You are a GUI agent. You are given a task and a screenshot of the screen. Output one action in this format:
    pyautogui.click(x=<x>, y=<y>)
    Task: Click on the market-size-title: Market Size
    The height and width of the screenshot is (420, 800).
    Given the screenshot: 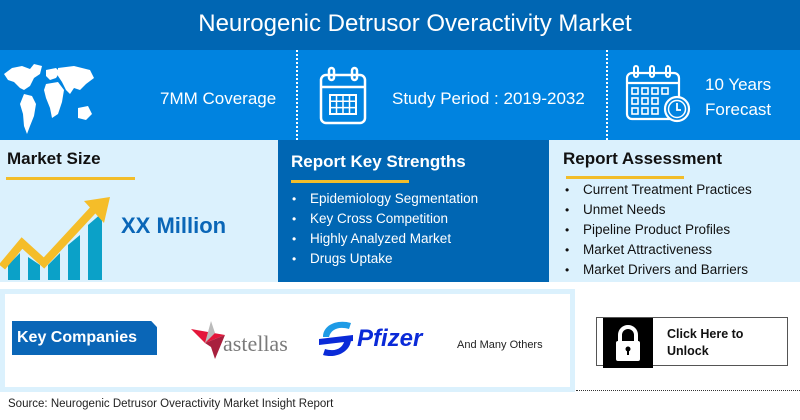 What is the action you would take?
    pyautogui.click(x=54, y=158)
    